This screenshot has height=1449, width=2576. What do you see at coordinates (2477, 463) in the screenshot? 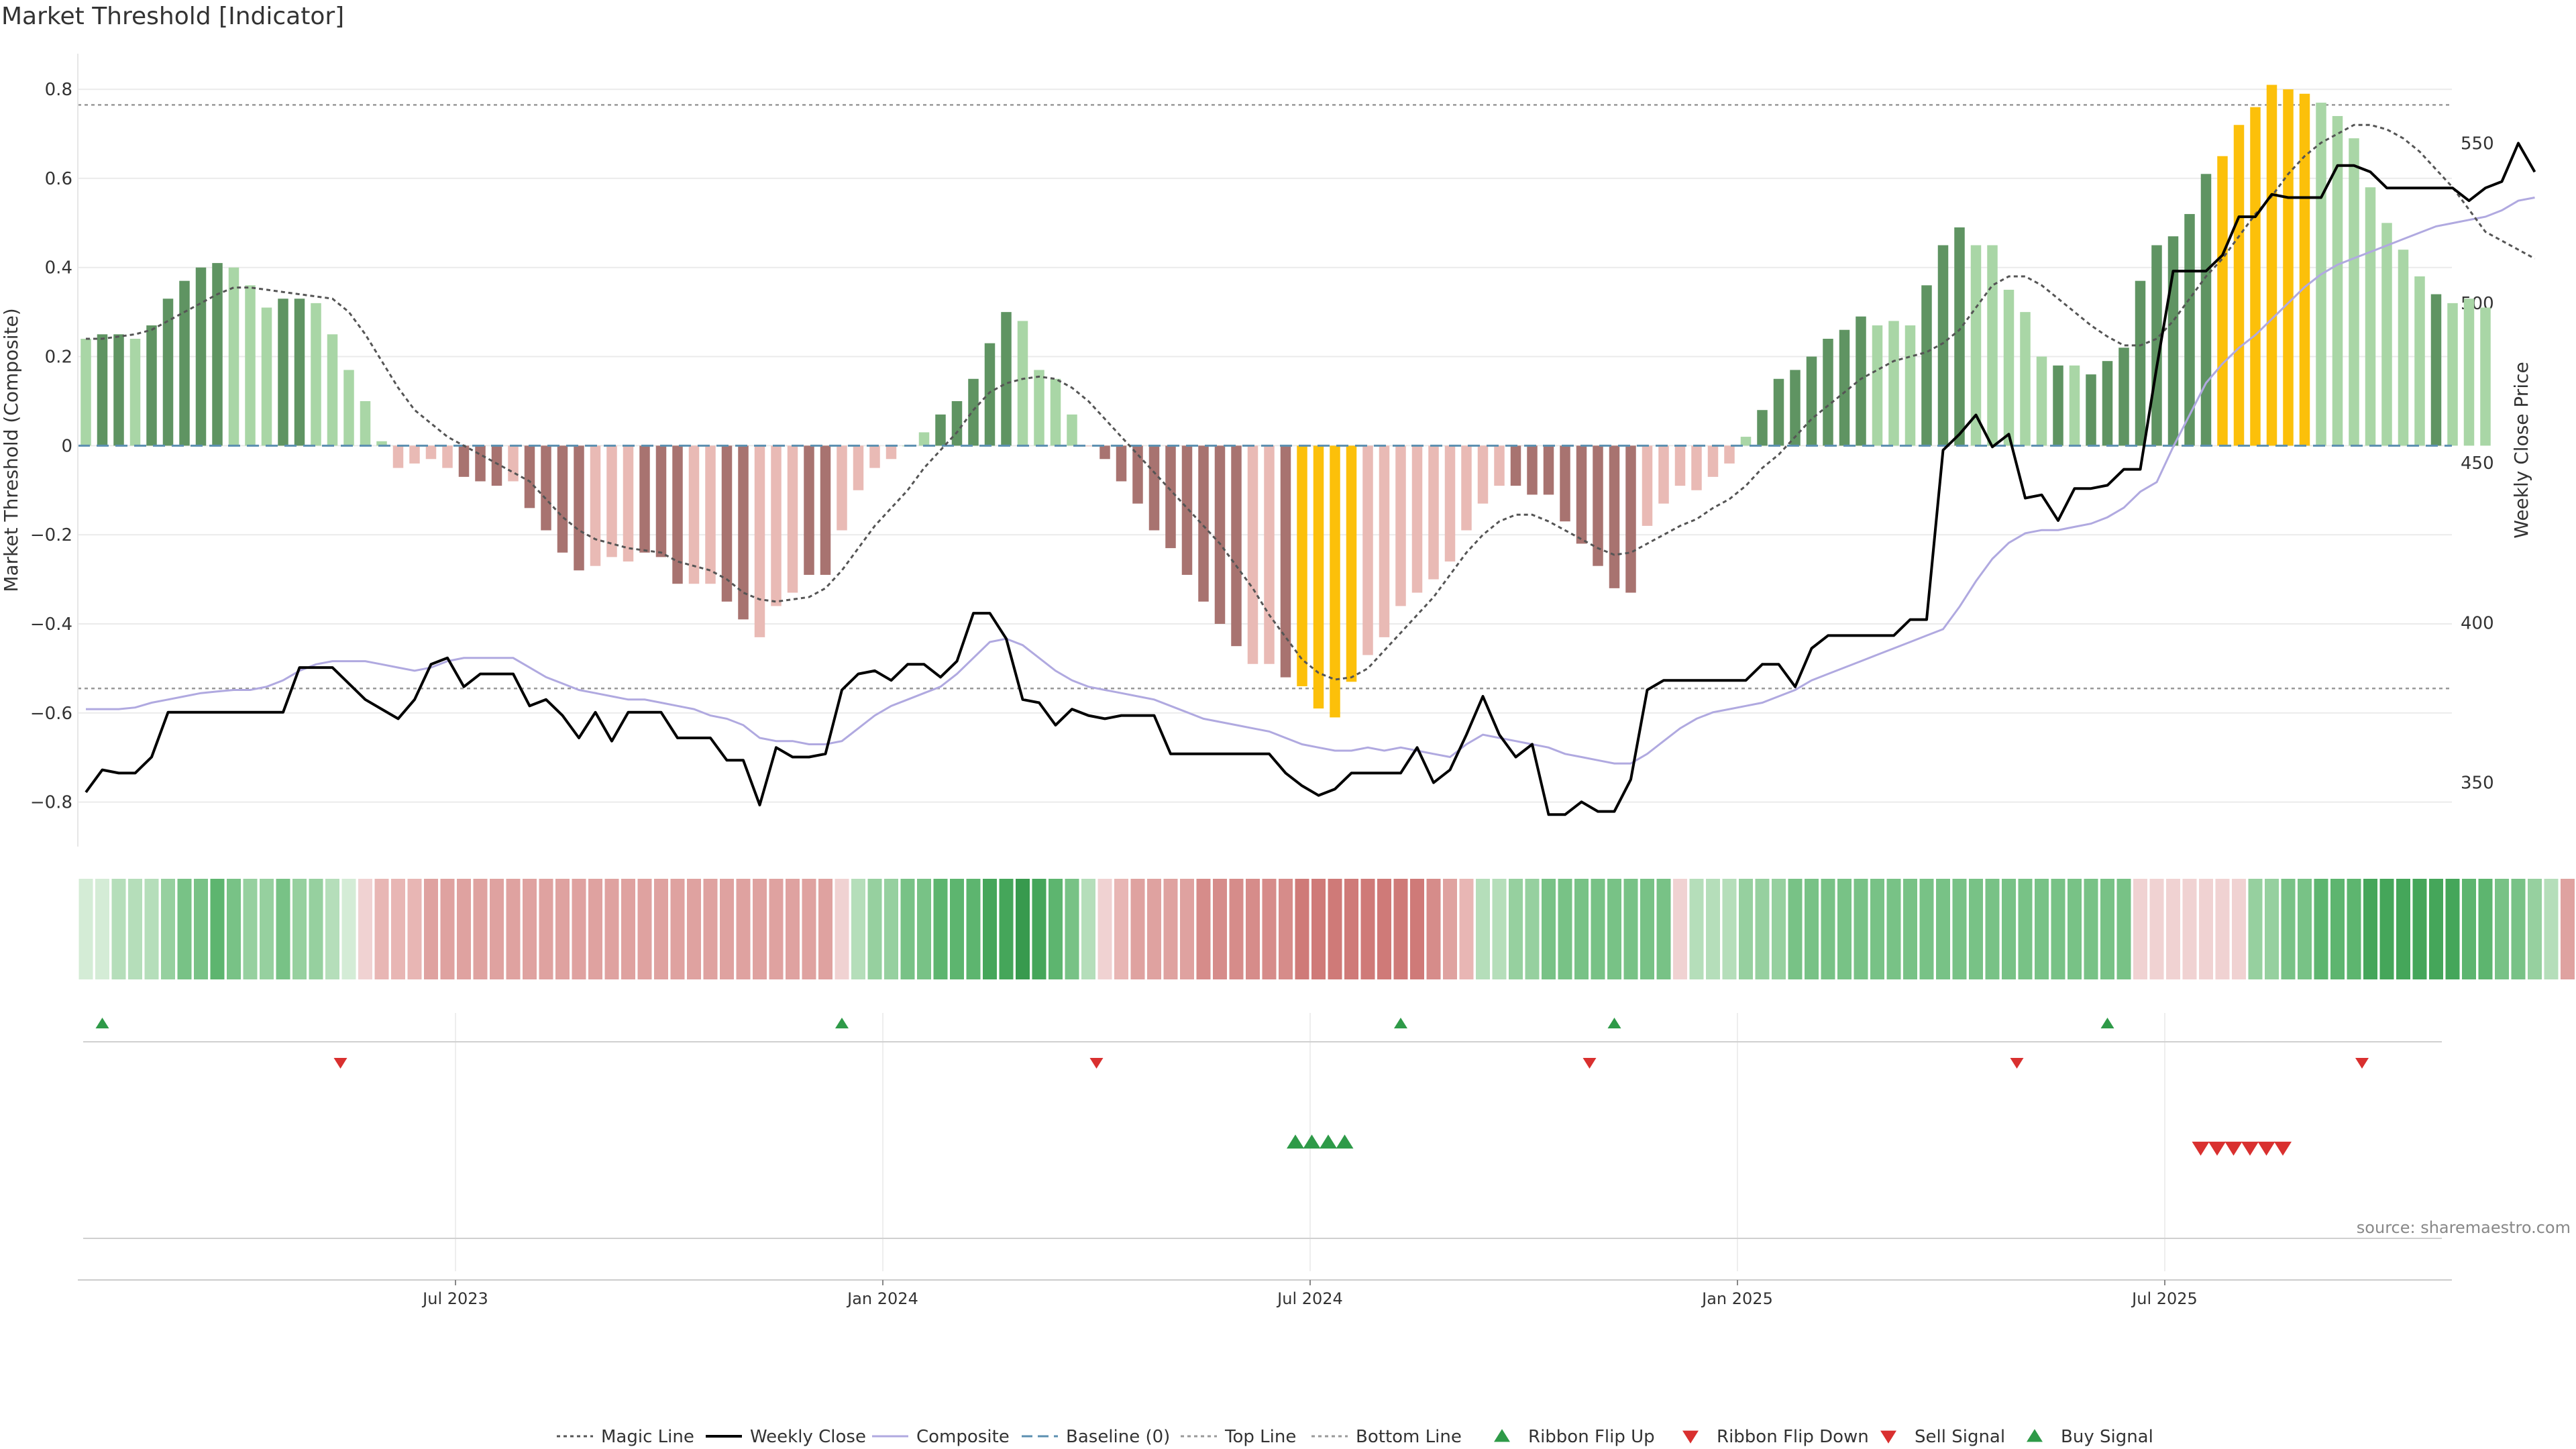
I see `y2-tick-label: 450` at bounding box center [2477, 463].